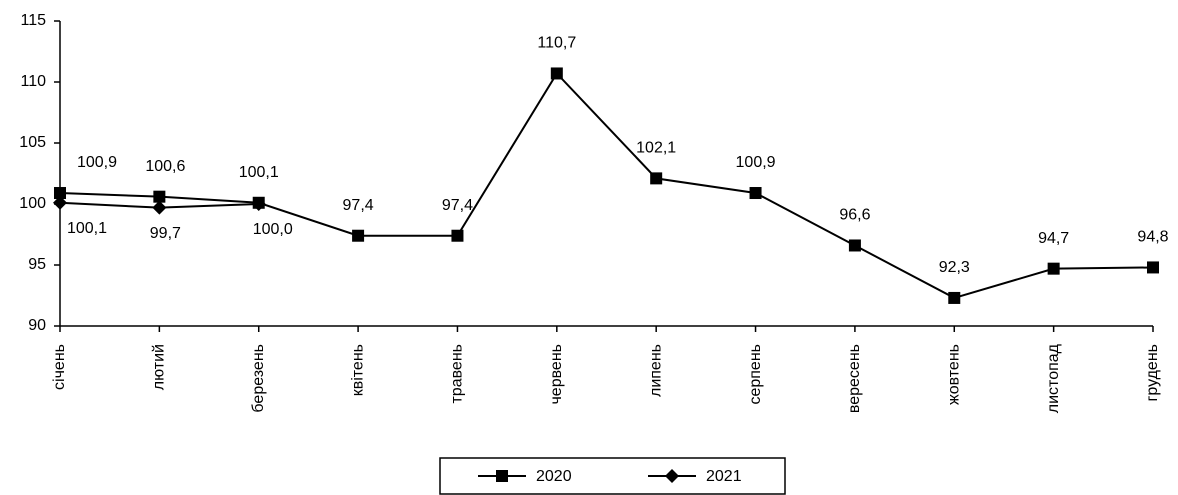 This screenshot has width=1178, height=495. Describe the element at coordinates (1053, 238) in the screenshot. I see `data-label: 94,7` at that location.